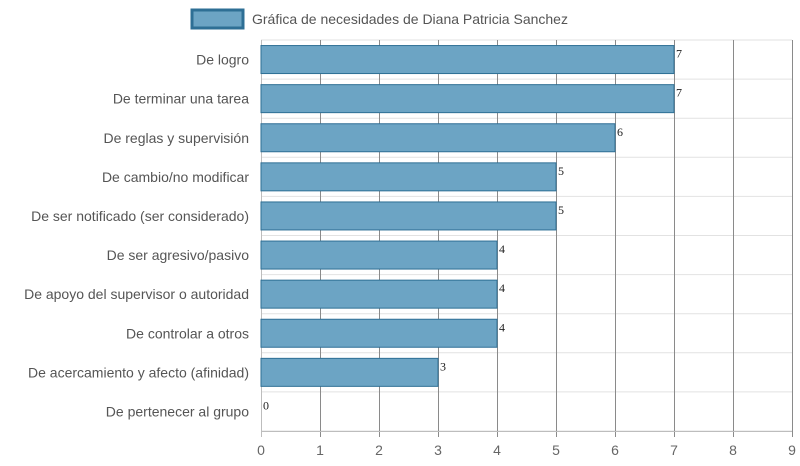 This screenshot has width=800, height=466. I want to click on x-tick-label: 0, so click(261, 450).